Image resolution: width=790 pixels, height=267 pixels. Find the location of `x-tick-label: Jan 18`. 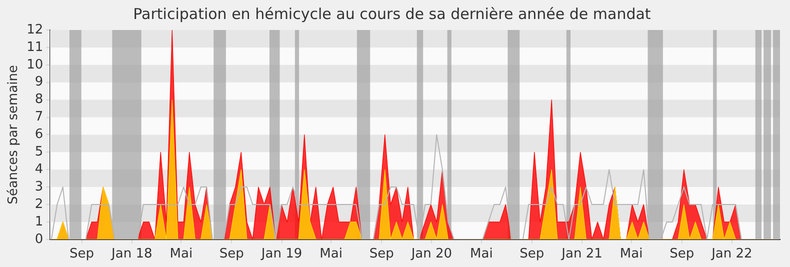

x-tick-label: Jan 18 is located at coordinates (131, 254).